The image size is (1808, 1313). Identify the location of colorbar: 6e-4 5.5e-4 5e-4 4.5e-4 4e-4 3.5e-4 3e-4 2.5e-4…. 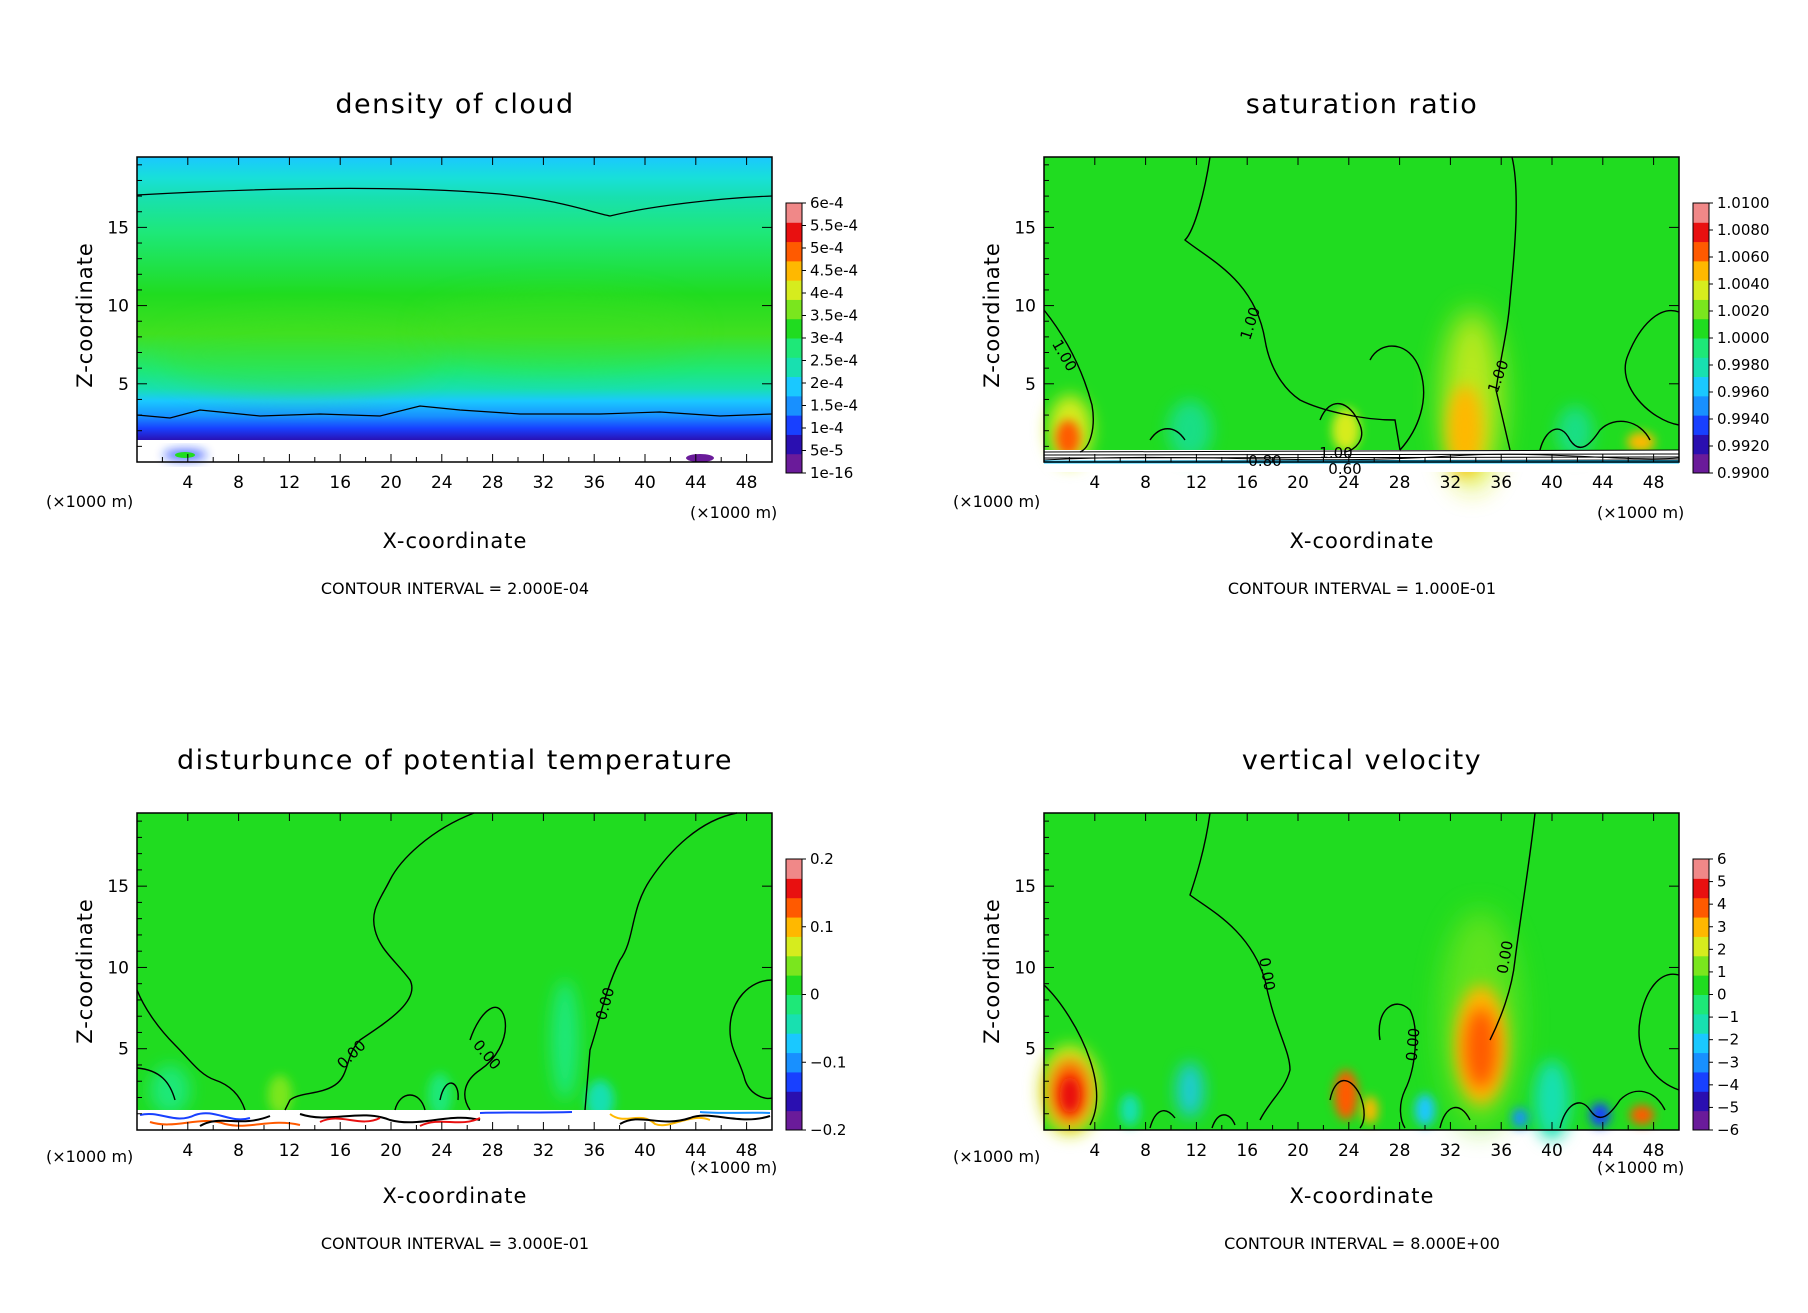
(821, 338).